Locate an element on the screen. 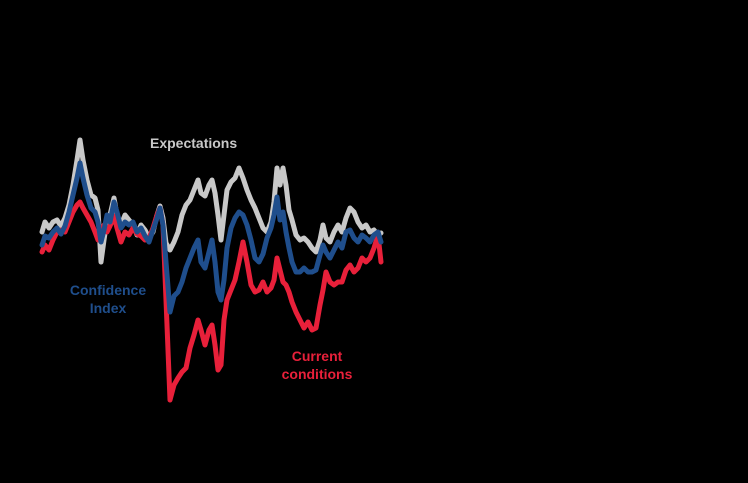  confidence-index-label: Confidence Index is located at coordinates (108, 299).